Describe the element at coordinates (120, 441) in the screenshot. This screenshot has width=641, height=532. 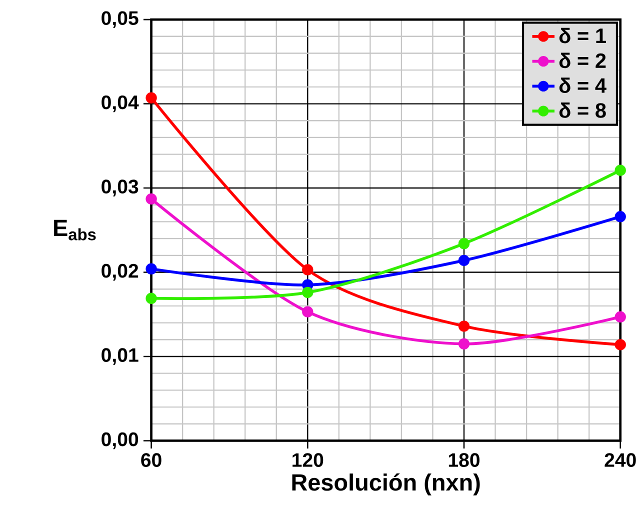
I see `y-tick-label: 0,00` at that location.